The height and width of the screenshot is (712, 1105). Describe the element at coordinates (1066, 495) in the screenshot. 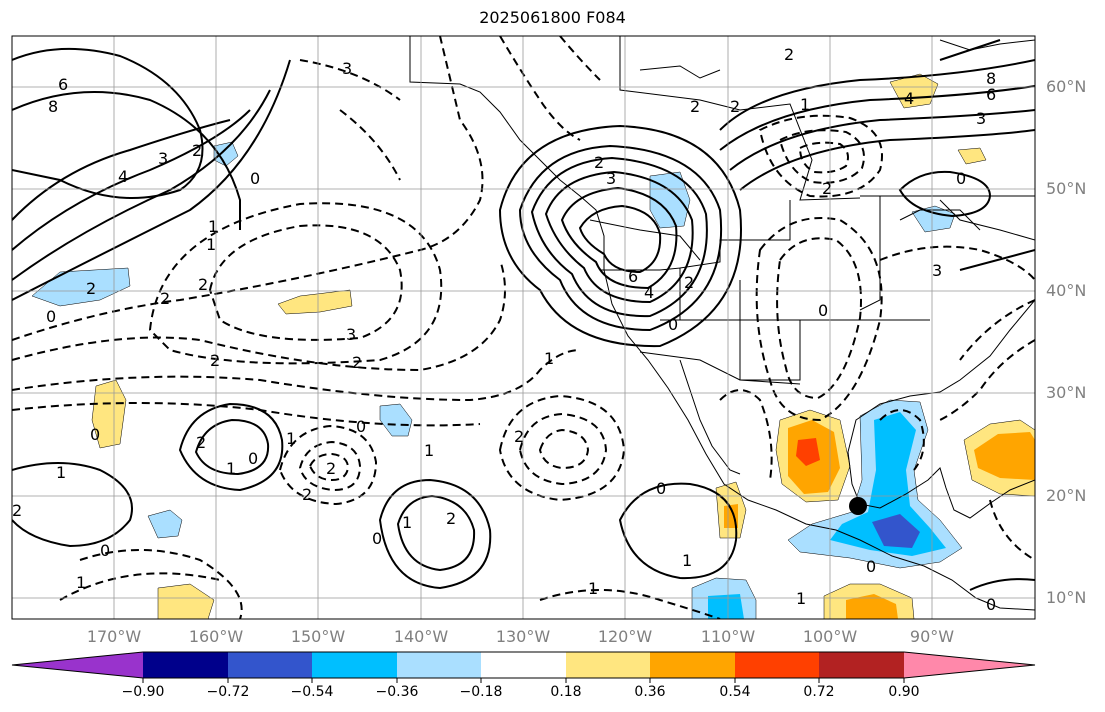

I see `lat-label-20n: 20°N` at that location.